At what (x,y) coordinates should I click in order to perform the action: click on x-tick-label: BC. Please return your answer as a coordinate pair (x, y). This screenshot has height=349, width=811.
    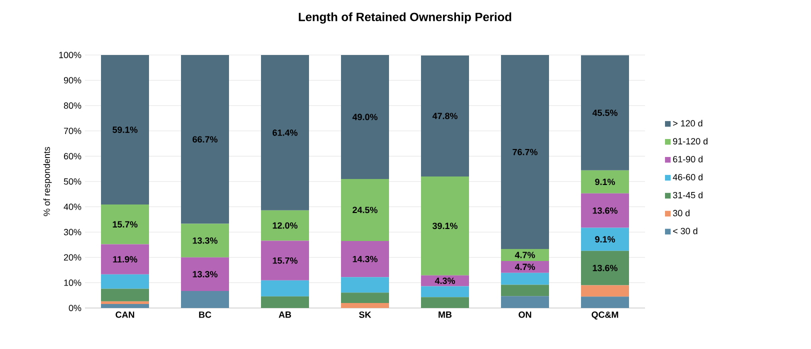
    Looking at the image, I should click on (205, 315).